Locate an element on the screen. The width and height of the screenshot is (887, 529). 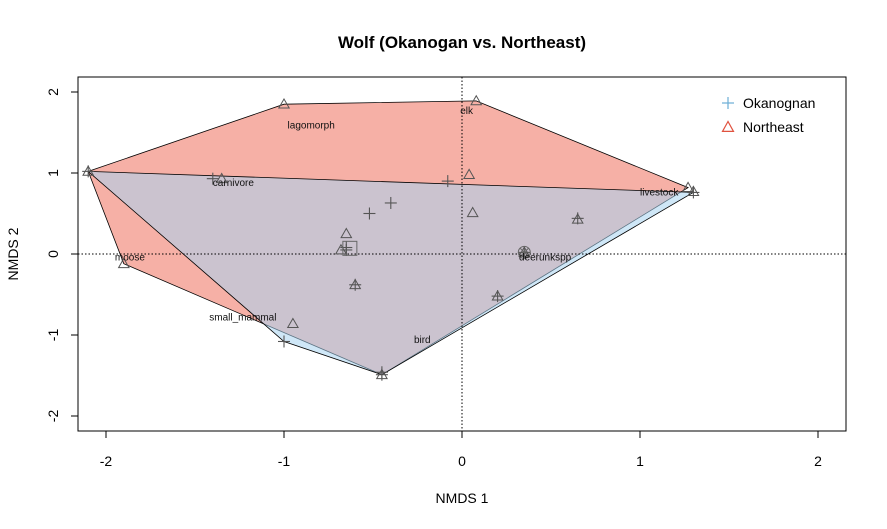
x-tick-label-0: -2 is located at coordinates (106, 461).